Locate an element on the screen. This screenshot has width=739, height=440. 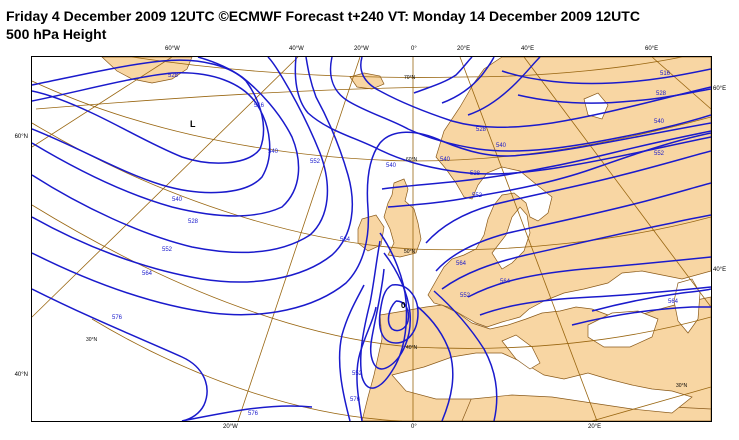
lon-label-top: 60°E is located at coordinates (652, 49).